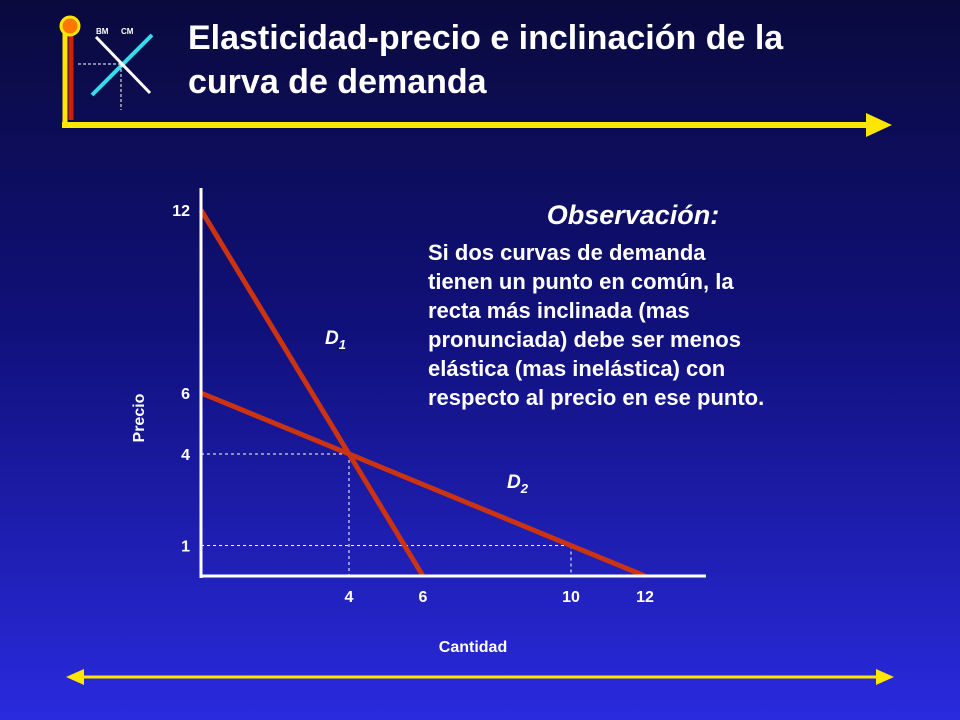 Image resolution: width=960 pixels, height=720 pixels. What do you see at coordinates (342, 344) in the screenshot?
I see `curve-label-subscript: 1` at bounding box center [342, 344].